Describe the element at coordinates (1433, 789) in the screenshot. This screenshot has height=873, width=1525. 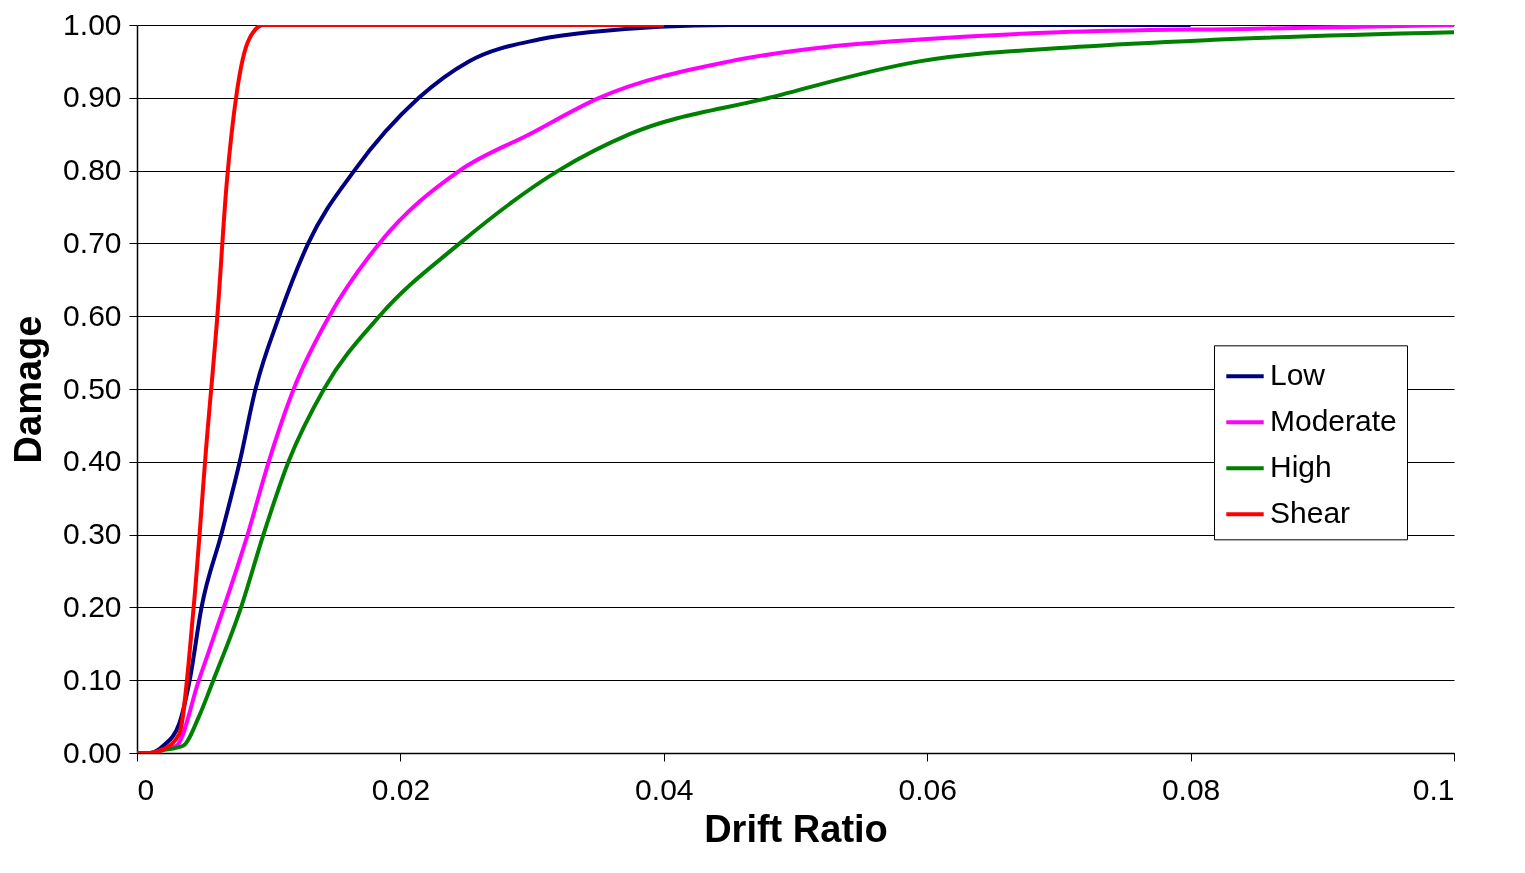
I see `x-tick-label: 0.1` at that location.